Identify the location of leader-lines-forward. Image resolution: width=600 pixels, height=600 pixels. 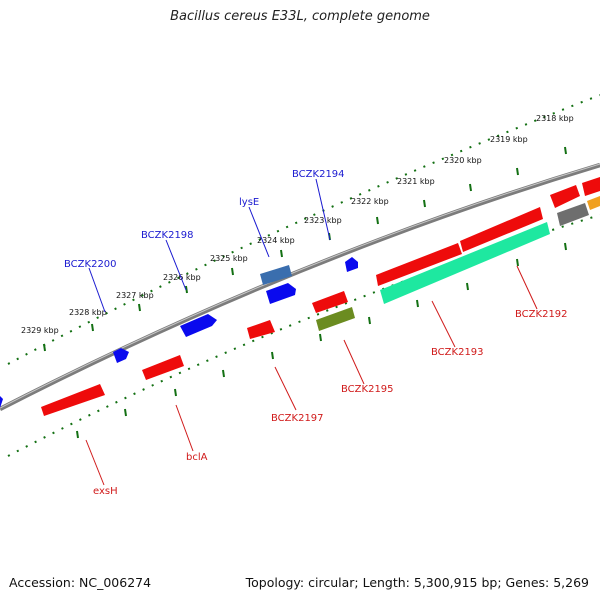
(209, 245).